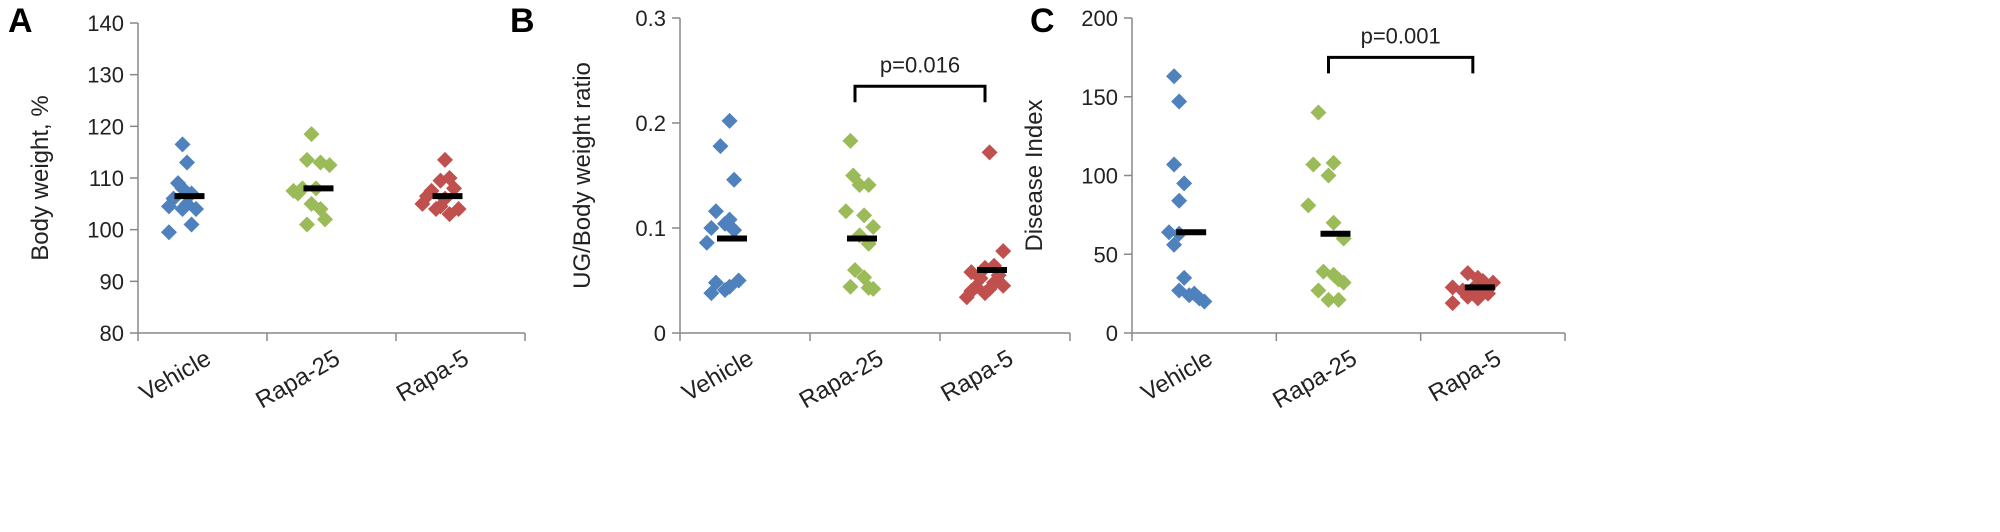 The image size is (2000, 532). What do you see at coordinates (582, 175) in the screenshot?
I see `y-axis-title: UG/Body weight ratio` at bounding box center [582, 175].